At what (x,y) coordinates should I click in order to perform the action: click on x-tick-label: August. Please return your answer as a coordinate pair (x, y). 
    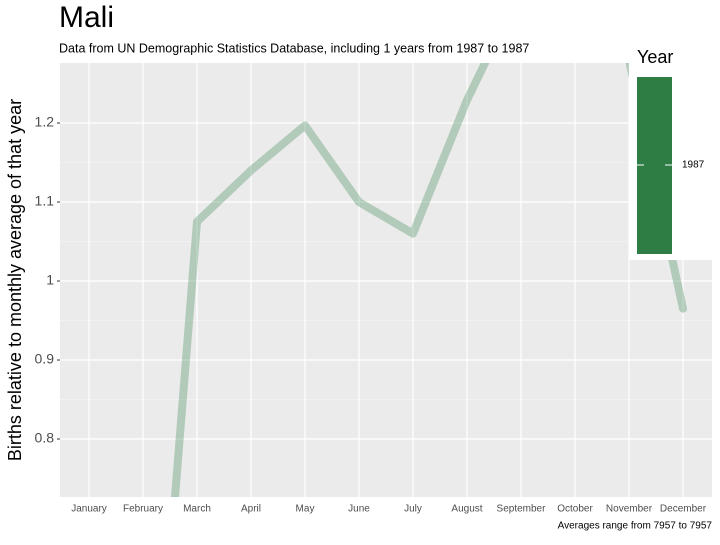
    Looking at the image, I should click on (466, 509).